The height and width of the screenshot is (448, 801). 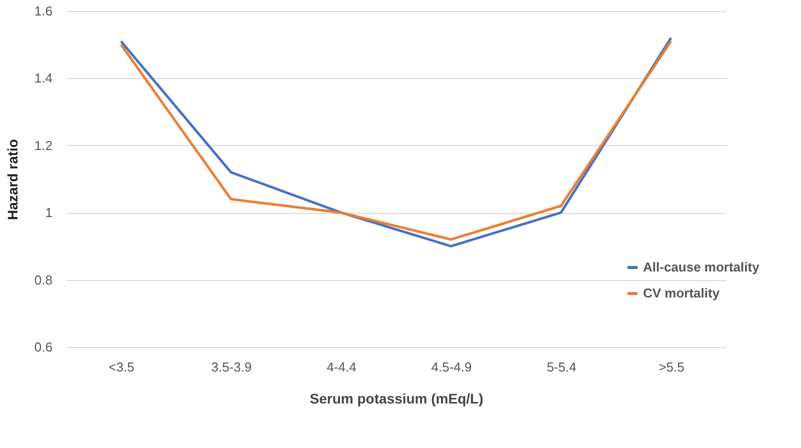 What do you see at coordinates (43, 347) in the screenshot?
I see `y-tick-label: 0.6` at bounding box center [43, 347].